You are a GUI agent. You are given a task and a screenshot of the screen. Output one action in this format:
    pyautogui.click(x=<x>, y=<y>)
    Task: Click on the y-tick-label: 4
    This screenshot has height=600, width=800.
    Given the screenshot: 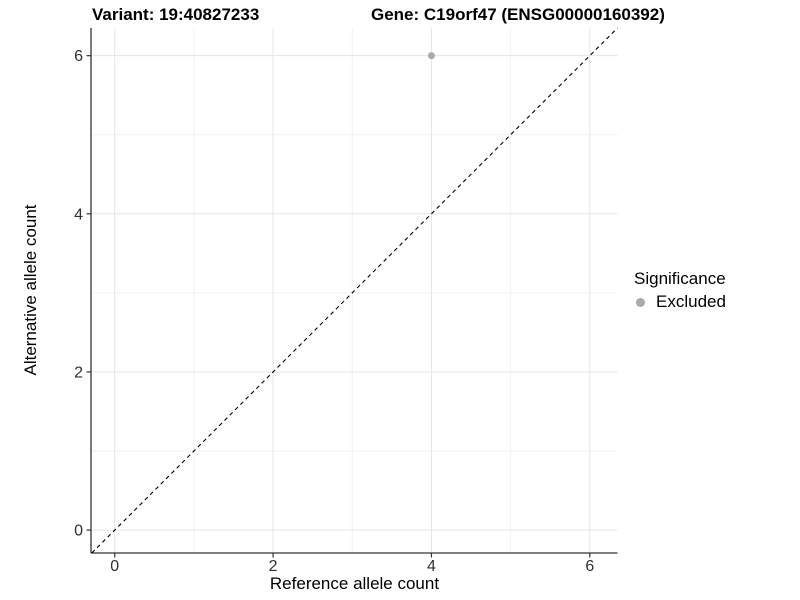 What is the action you would take?
    pyautogui.click(x=78, y=214)
    